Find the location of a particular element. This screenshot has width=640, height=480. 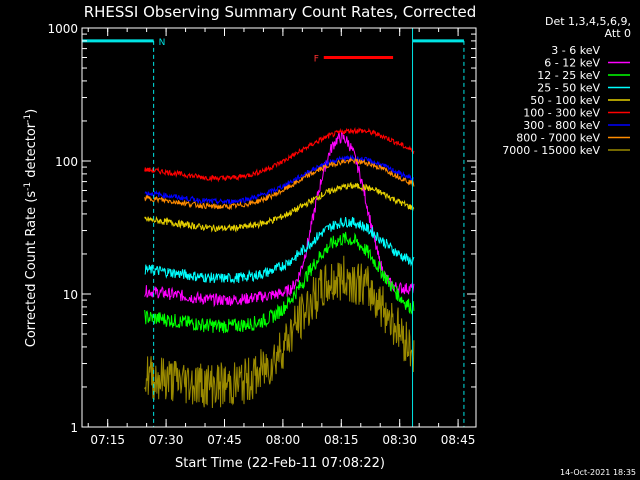

legend-label: 6 - 12 keV is located at coordinates (572, 63).